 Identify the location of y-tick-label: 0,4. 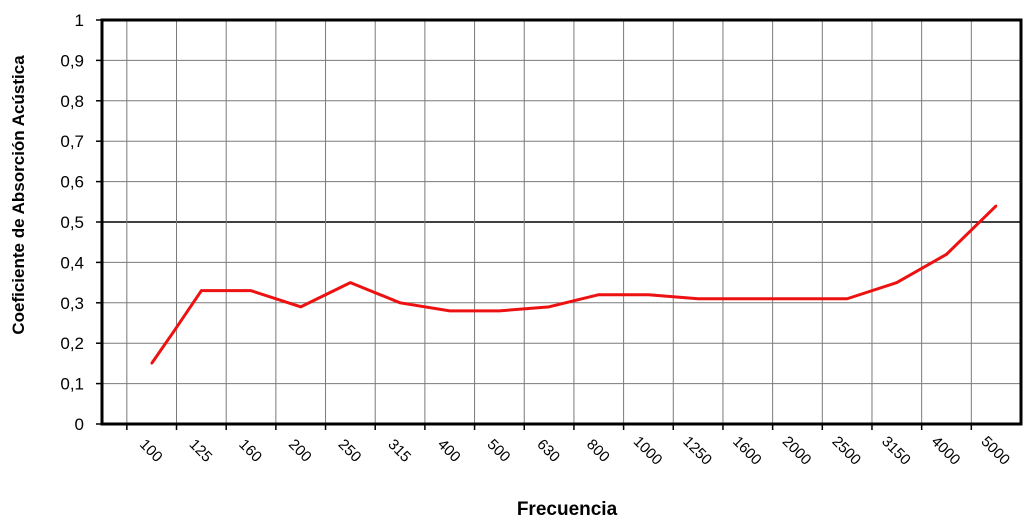
(72, 262).